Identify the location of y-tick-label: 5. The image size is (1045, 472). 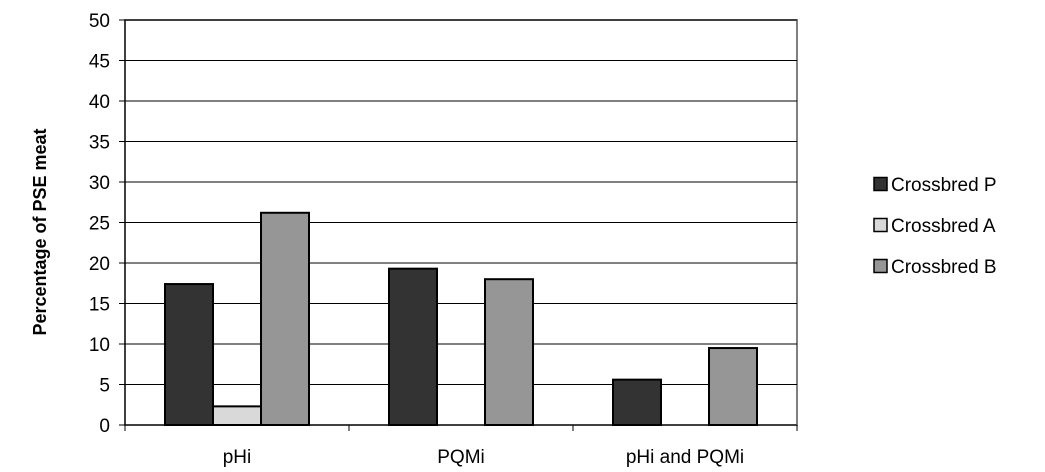
(104, 386).